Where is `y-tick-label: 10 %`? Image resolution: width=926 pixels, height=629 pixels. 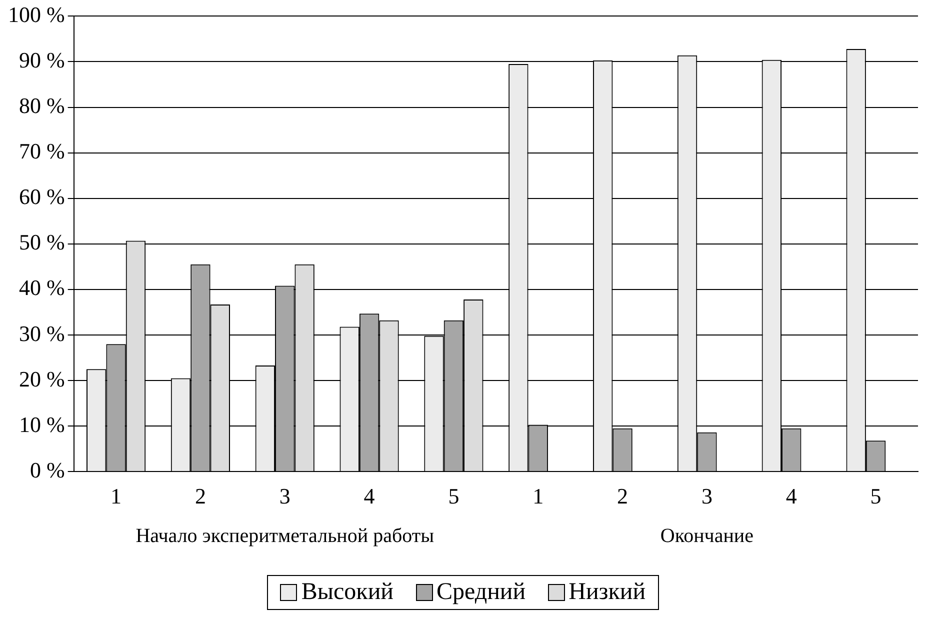
y-tick-label: 10 % is located at coordinates (42, 424).